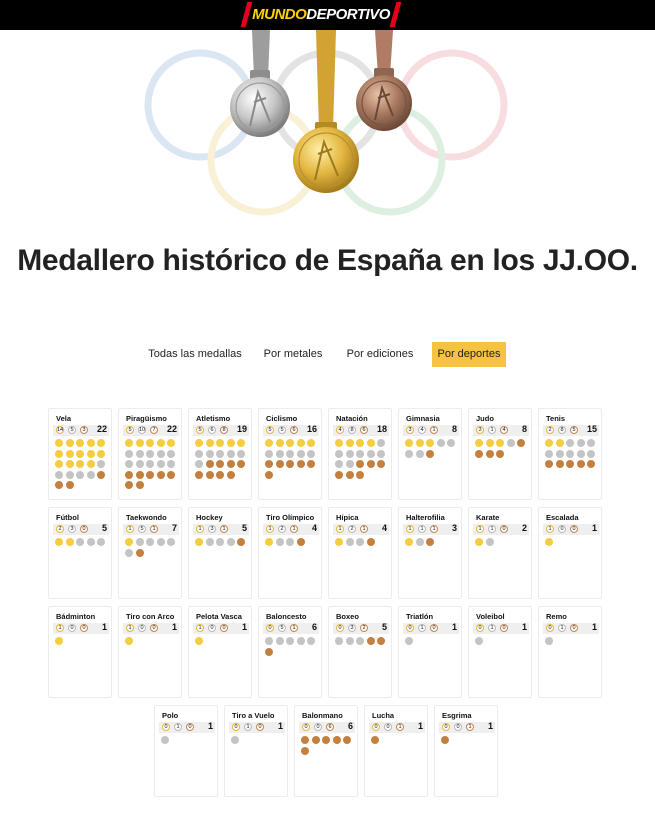  I want to click on sport-card: Remo 0 1 0 1, so click(570, 652).